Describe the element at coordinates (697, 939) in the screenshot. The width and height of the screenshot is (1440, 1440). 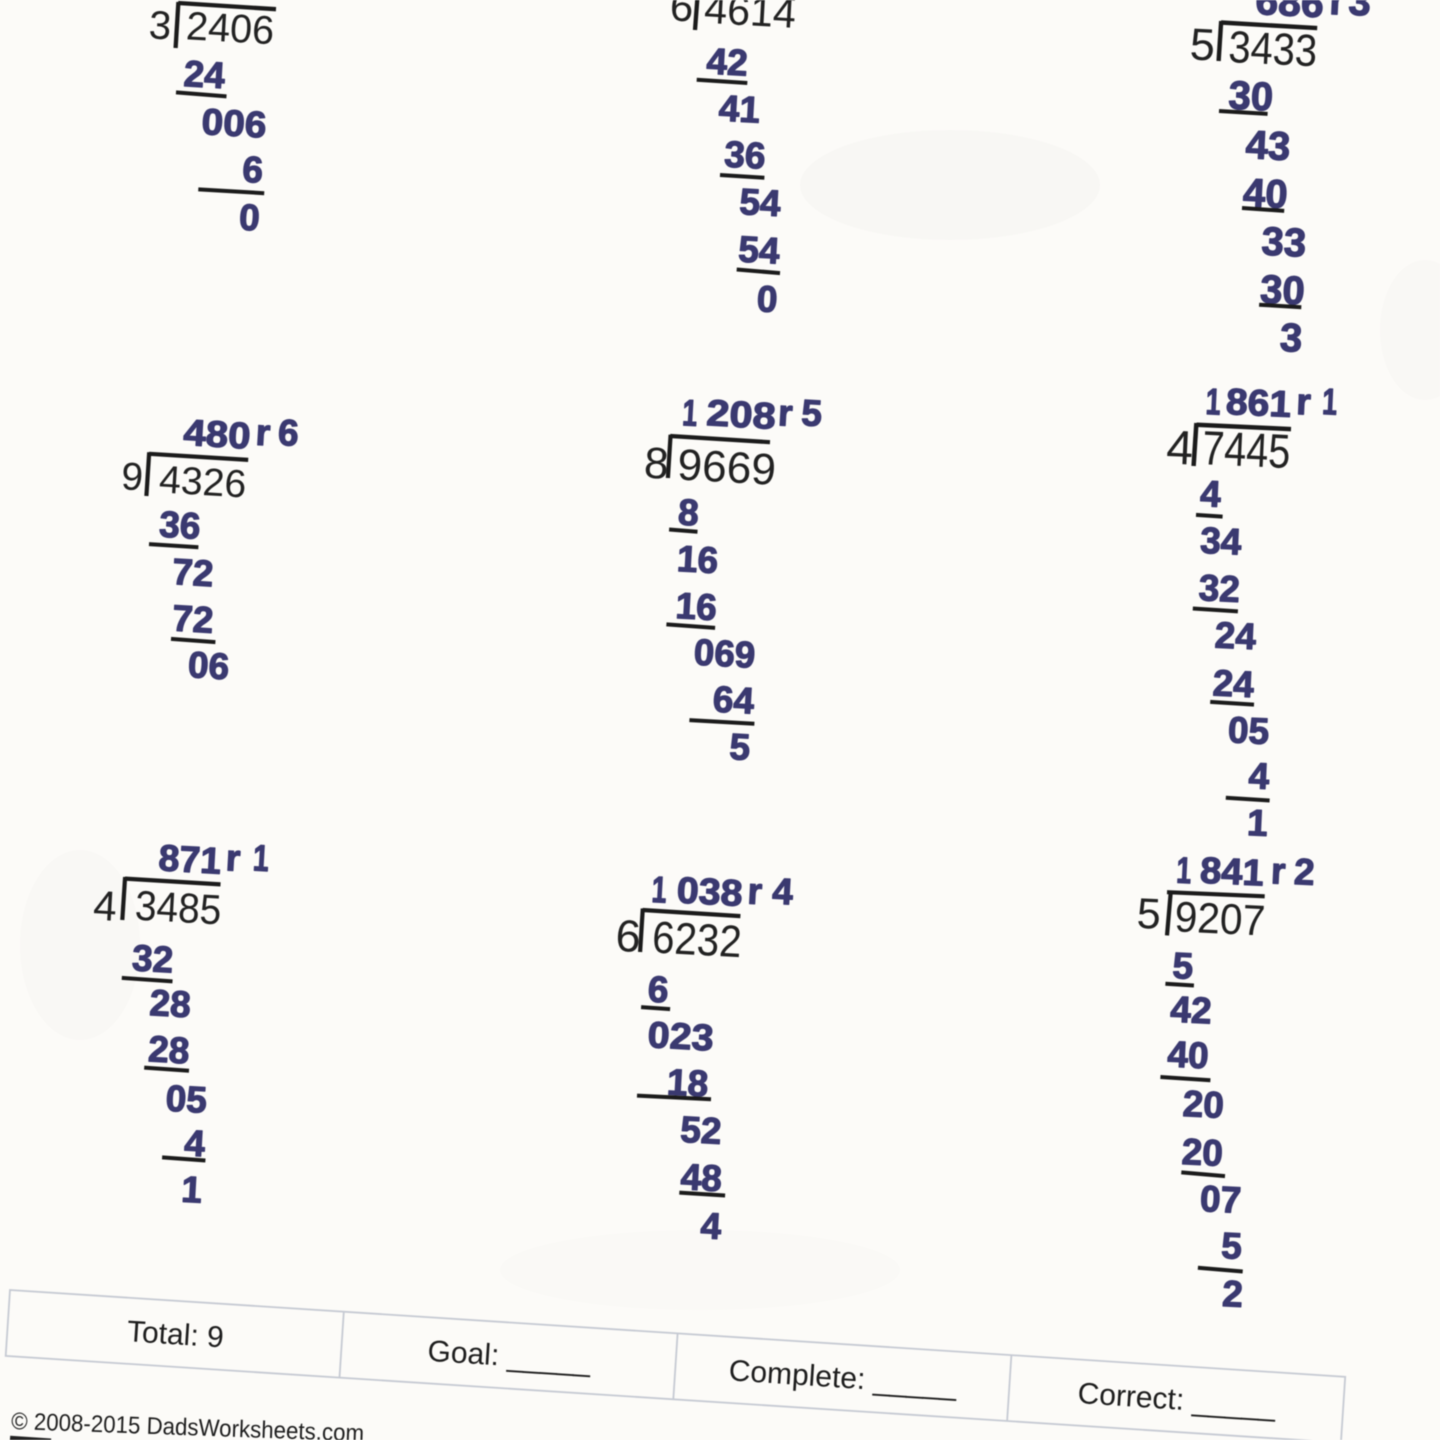
I see `svg-text: 6232` at that location.